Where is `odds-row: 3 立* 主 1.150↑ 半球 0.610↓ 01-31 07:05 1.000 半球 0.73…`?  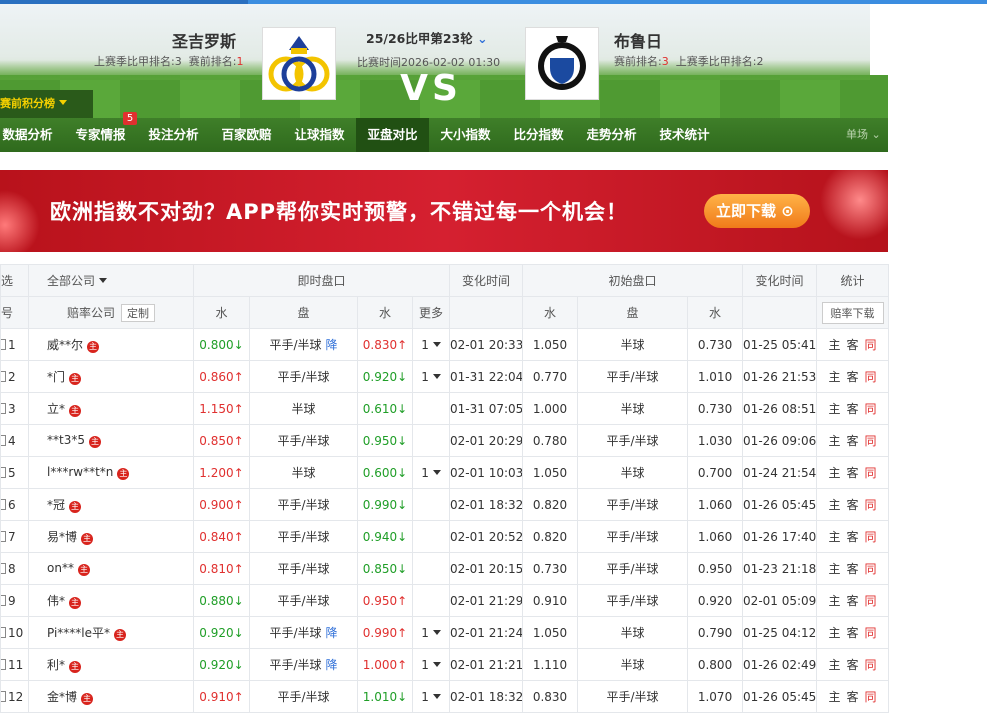 odds-row: 3 立* 主 1.150↑ 半球 0.610↓ 01-31 07:05 1.000 半球 0.73… is located at coordinates (445, 408).